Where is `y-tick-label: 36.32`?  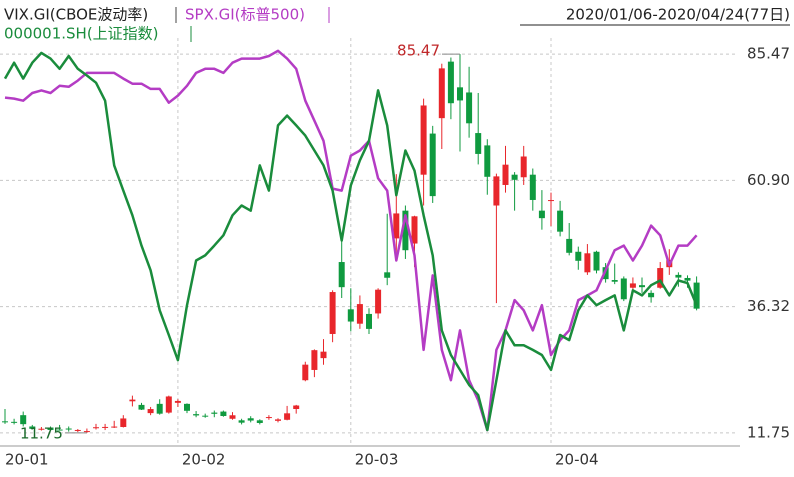
y-tick-label: 36.32 is located at coordinates (768, 306).